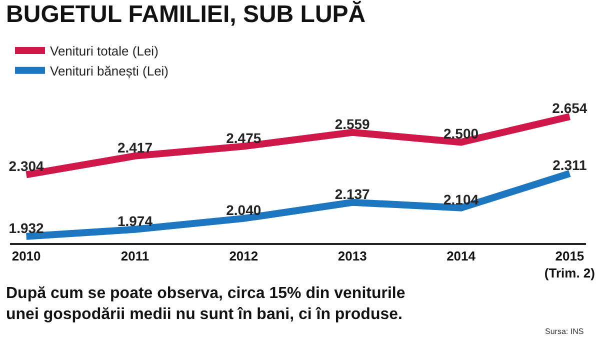 This screenshot has width=605, height=343. What do you see at coordinates (104, 51) in the screenshot?
I see `legend-label: Venituri totale (Lei)` at bounding box center [104, 51].